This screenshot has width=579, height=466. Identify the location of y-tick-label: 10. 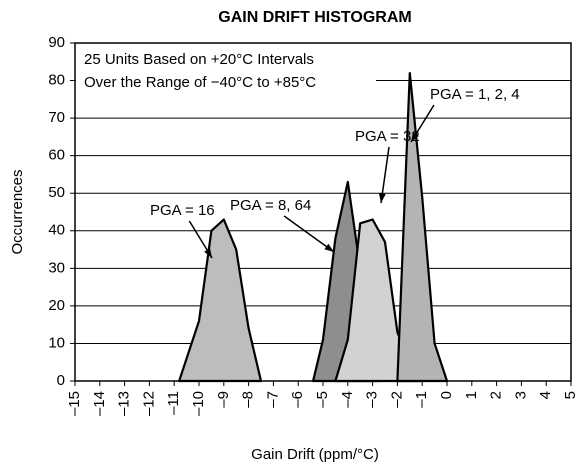
(56, 342).